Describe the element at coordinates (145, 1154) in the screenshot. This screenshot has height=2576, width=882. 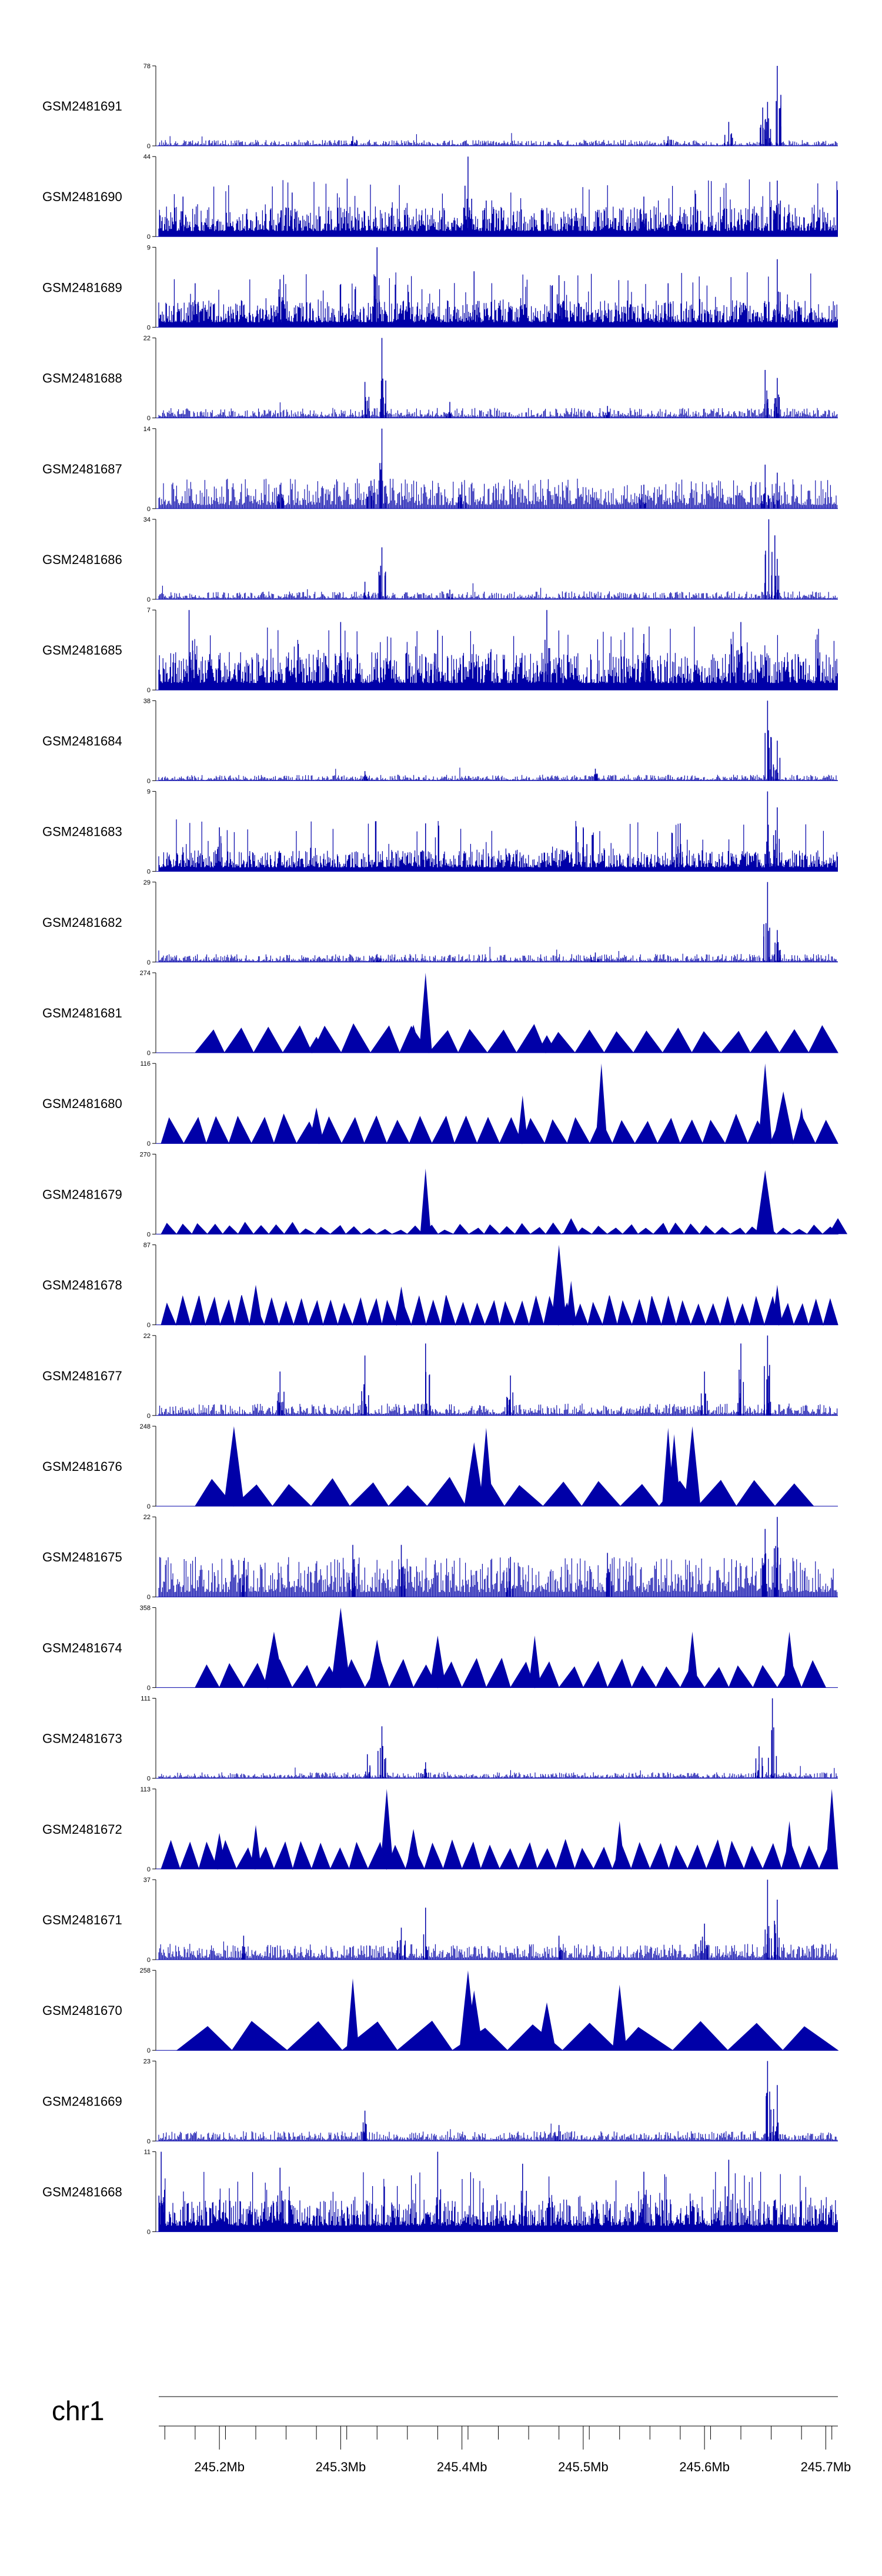
I see `y-max-label: 270` at that location.